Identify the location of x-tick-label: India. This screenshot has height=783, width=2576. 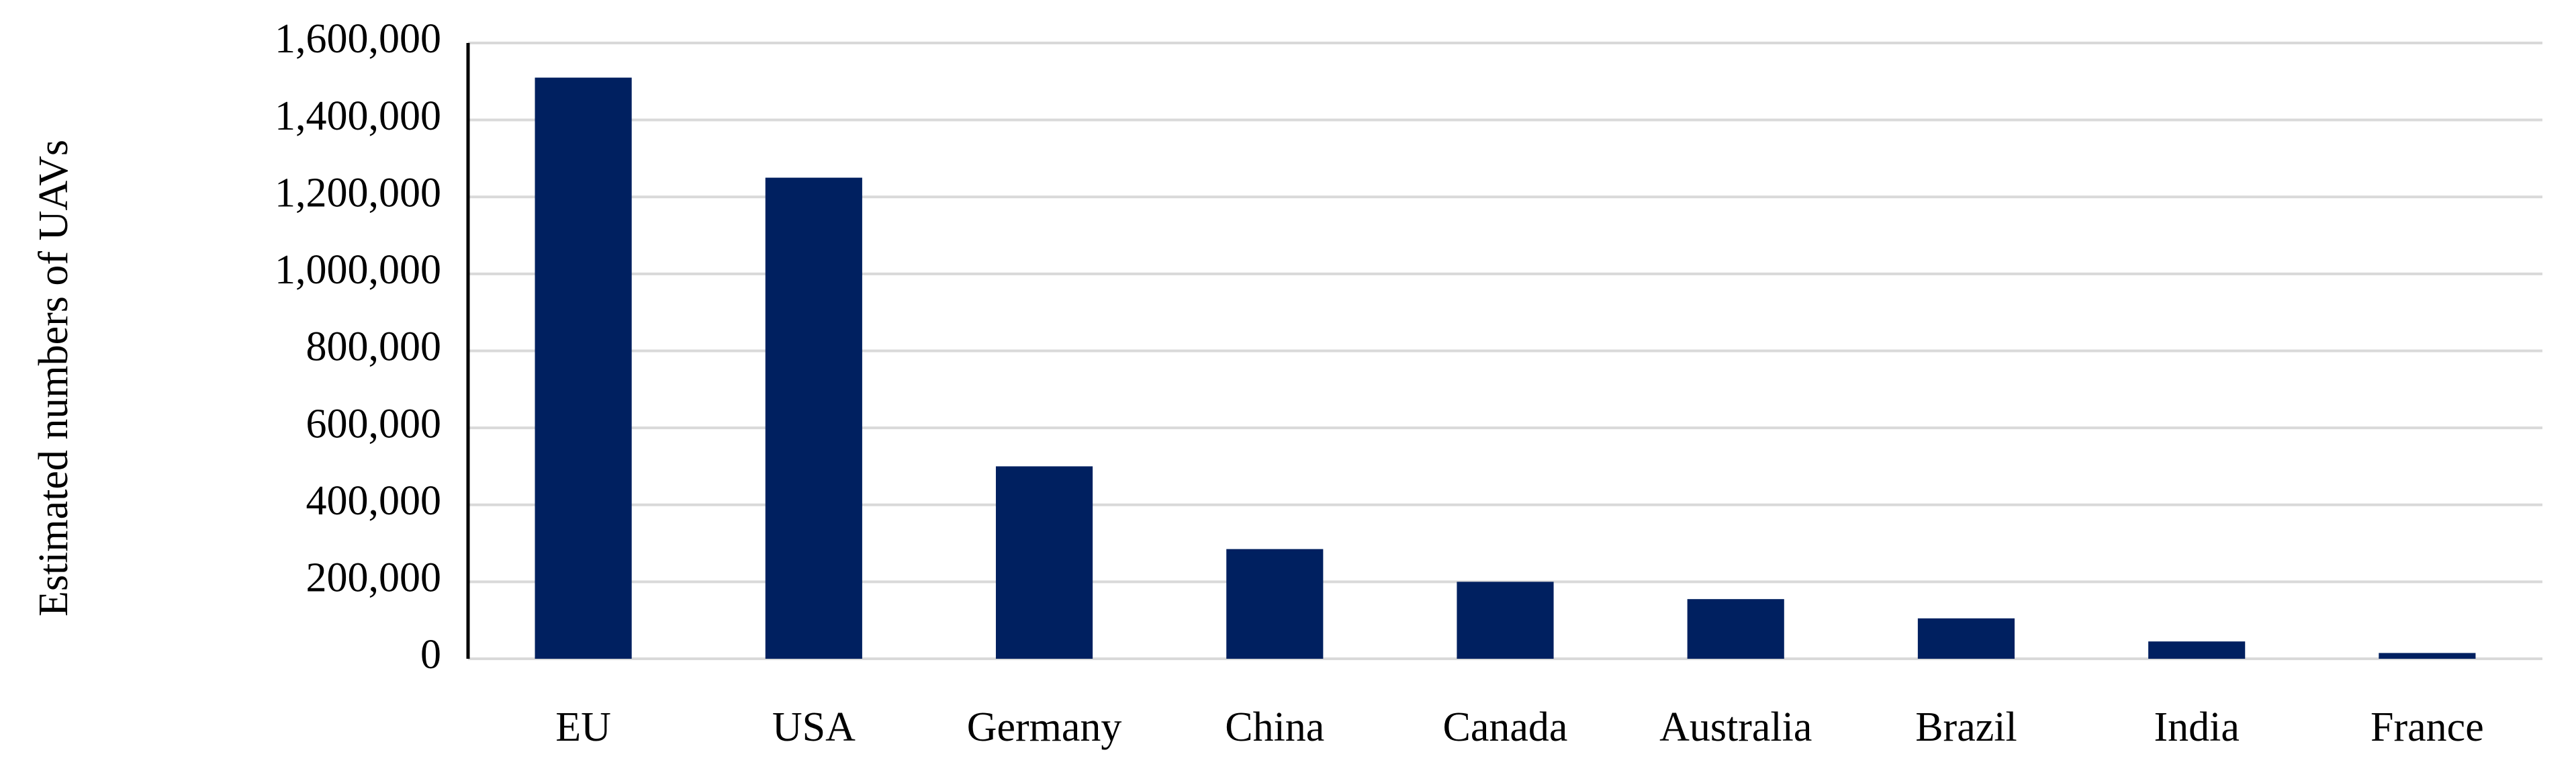
(2196, 727).